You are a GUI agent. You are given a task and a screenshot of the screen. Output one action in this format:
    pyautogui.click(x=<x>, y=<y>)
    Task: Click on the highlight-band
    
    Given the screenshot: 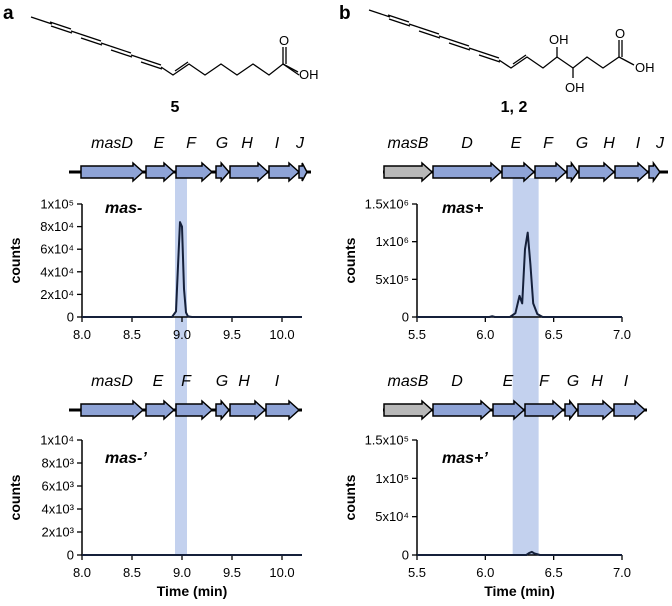 What is the action you would take?
    pyautogui.click(x=181, y=366)
    